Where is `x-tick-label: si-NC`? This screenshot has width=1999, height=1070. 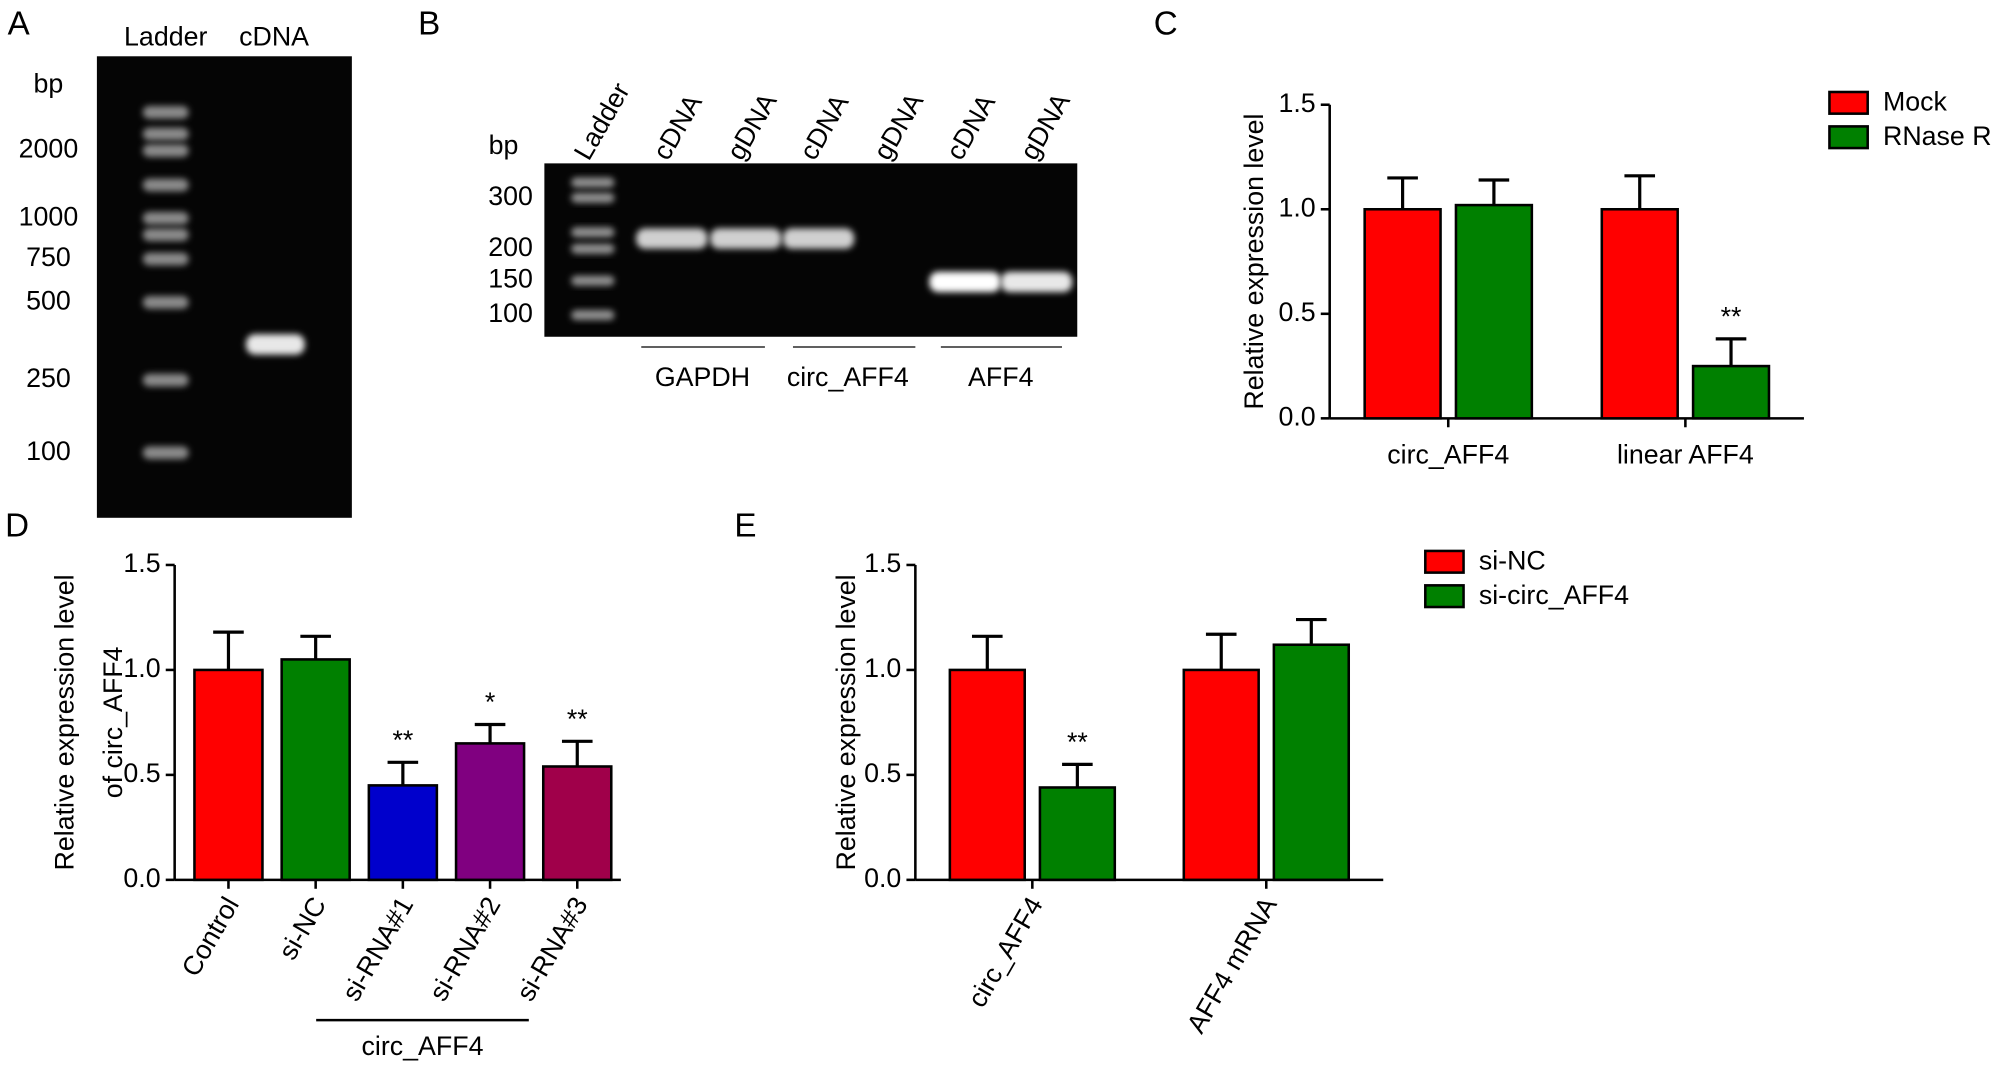 x-tick-label: si-NC is located at coordinates (302, 928).